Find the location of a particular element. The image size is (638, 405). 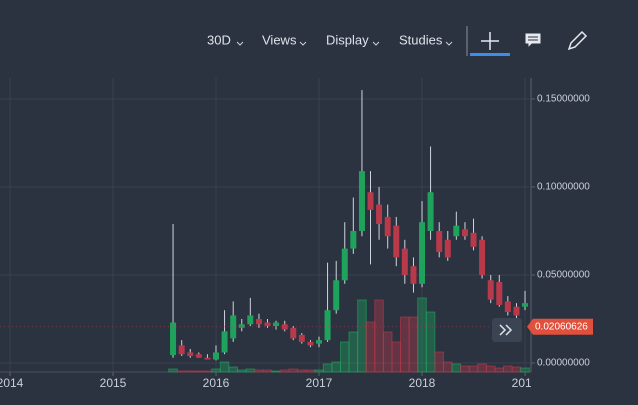

studies-menu: Studies is located at coordinates (421, 39).